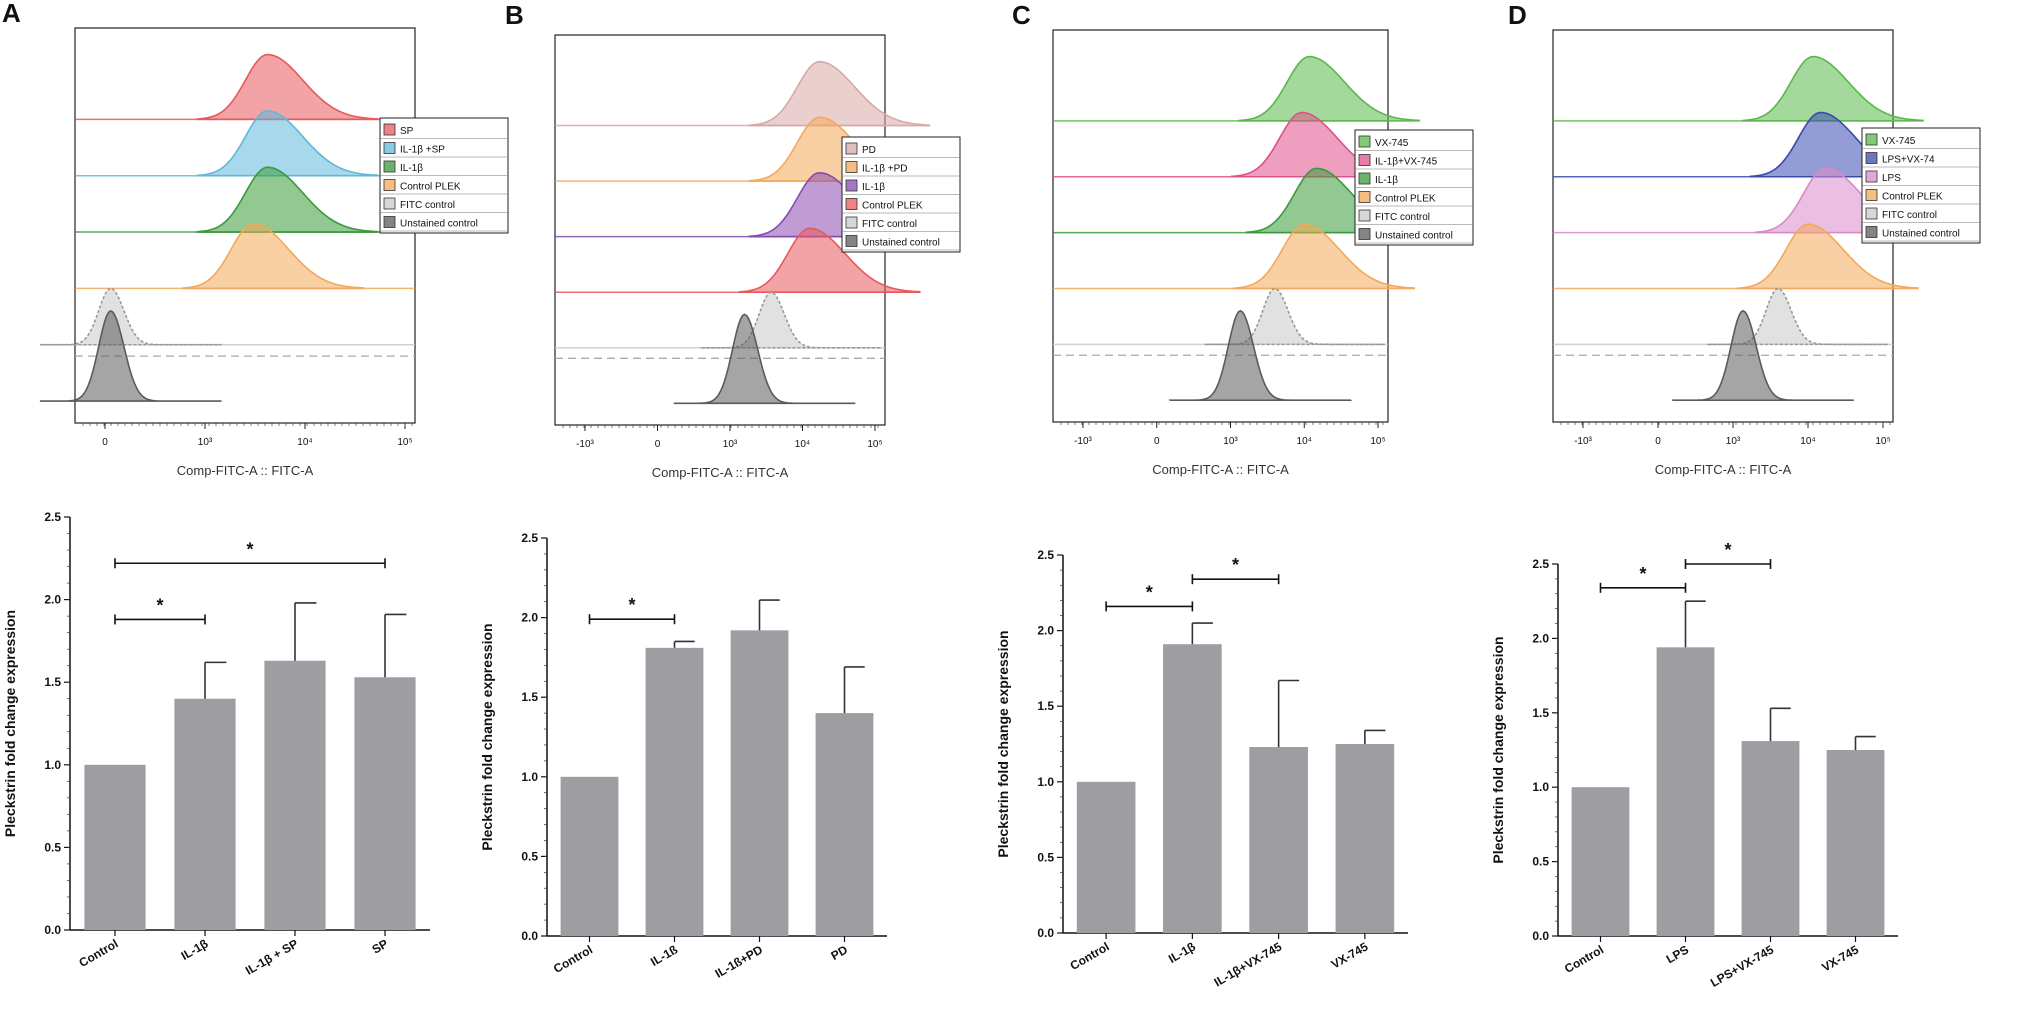 This screenshot has height=1010, width=2019. I want to click on category-label: SP, so click(380, 946).